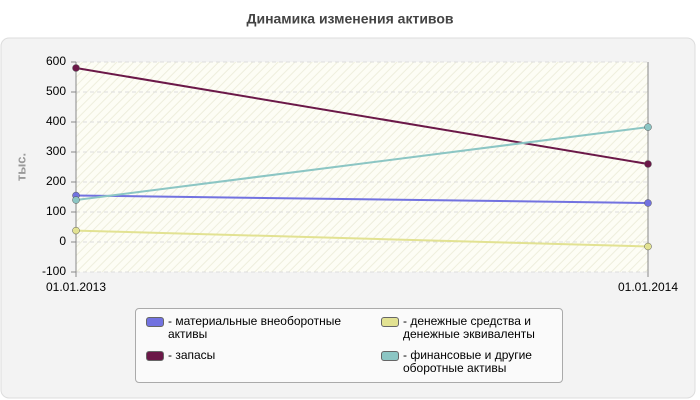 This screenshot has height=400, width=700. What do you see at coordinates (56, 91) in the screenshot?
I see `y-tick-label: 500` at bounding box center [56, 91].